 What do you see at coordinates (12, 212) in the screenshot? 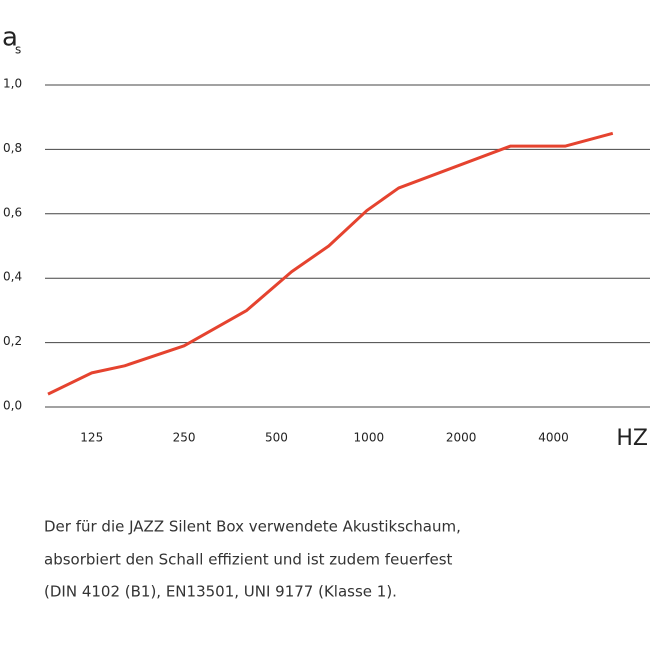
I see `y-tick-label: 0,6` at bounding box center [12, 212].